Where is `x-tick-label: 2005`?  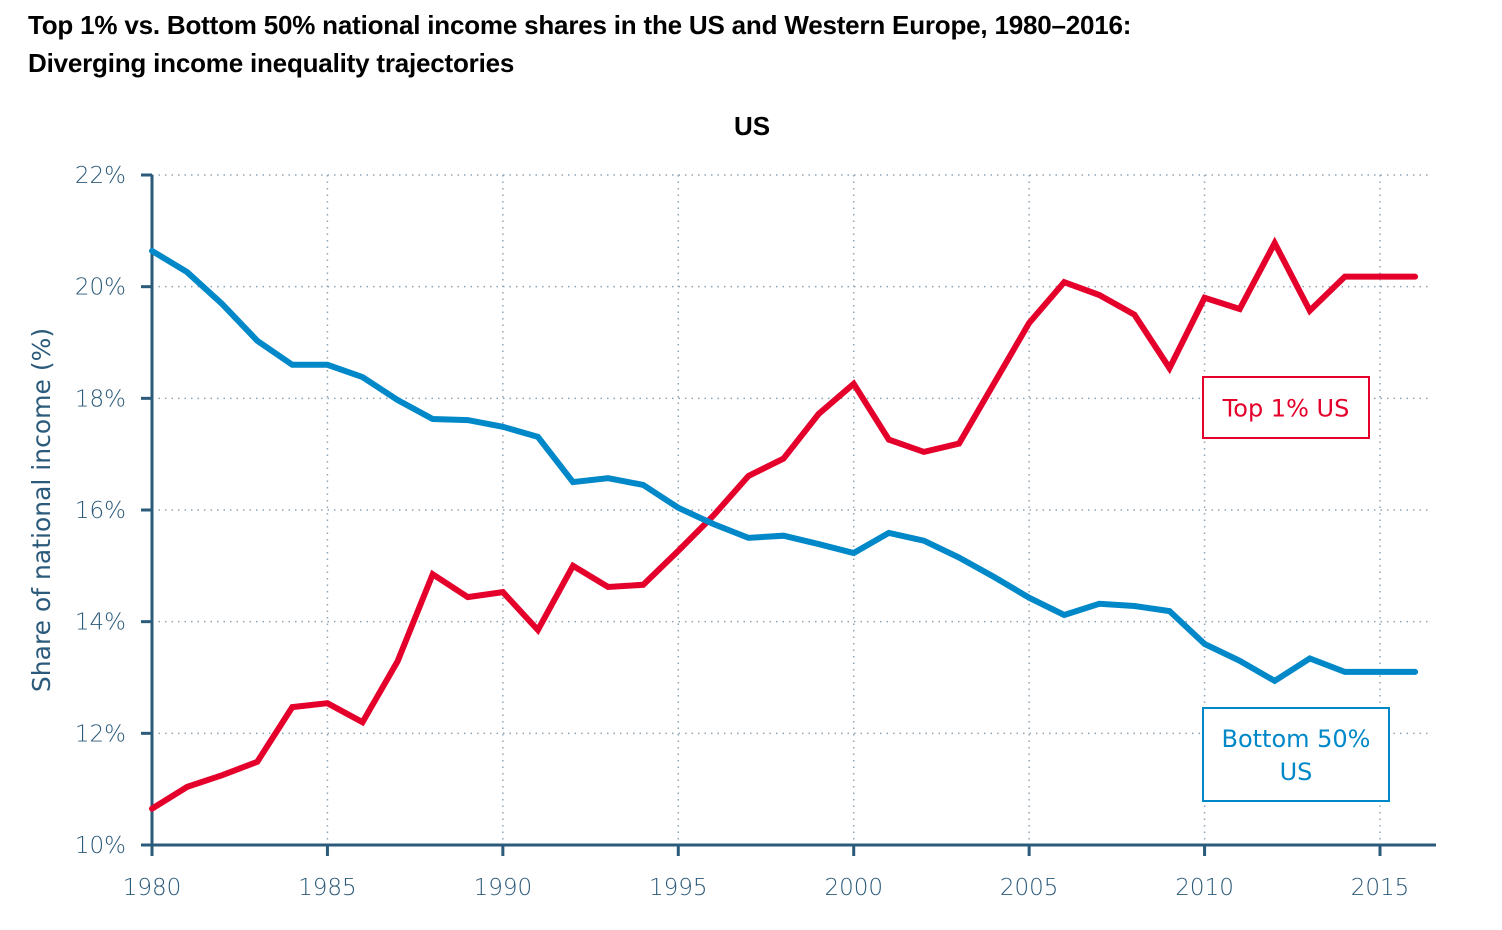 x-tick-label: 2005 is located at coordinates (1029, 888).